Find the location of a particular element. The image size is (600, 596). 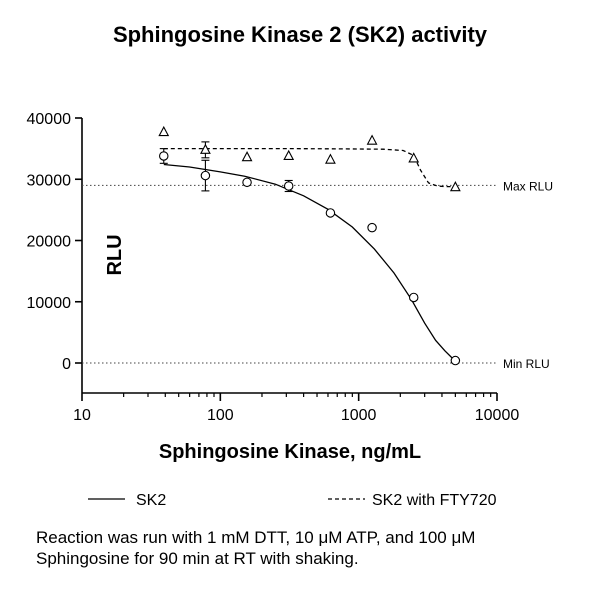

legend-label: SK2 is located at coordinates (151, 500).